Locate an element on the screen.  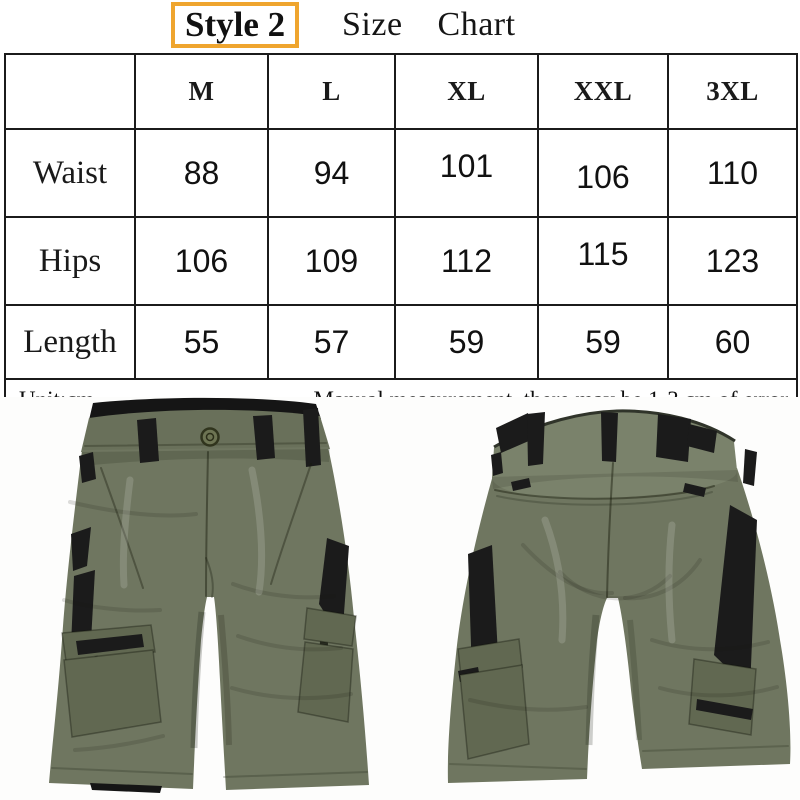
row-label: Hips is located at coordinates (70, 261).